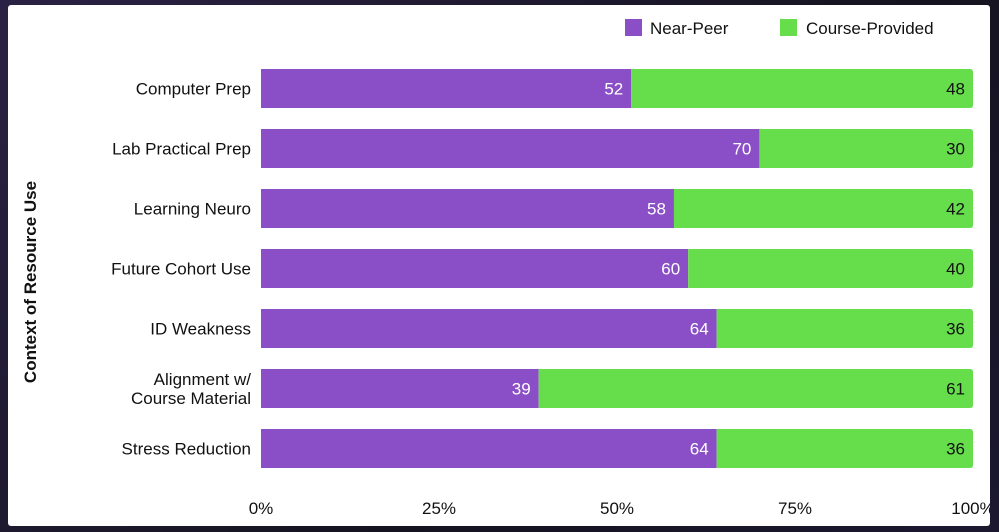 This screenshot has width=999, height=532. Describe the element at coordinates (192, 209) in the screenshot. I see `category-label: Learning Neuro` at that location.